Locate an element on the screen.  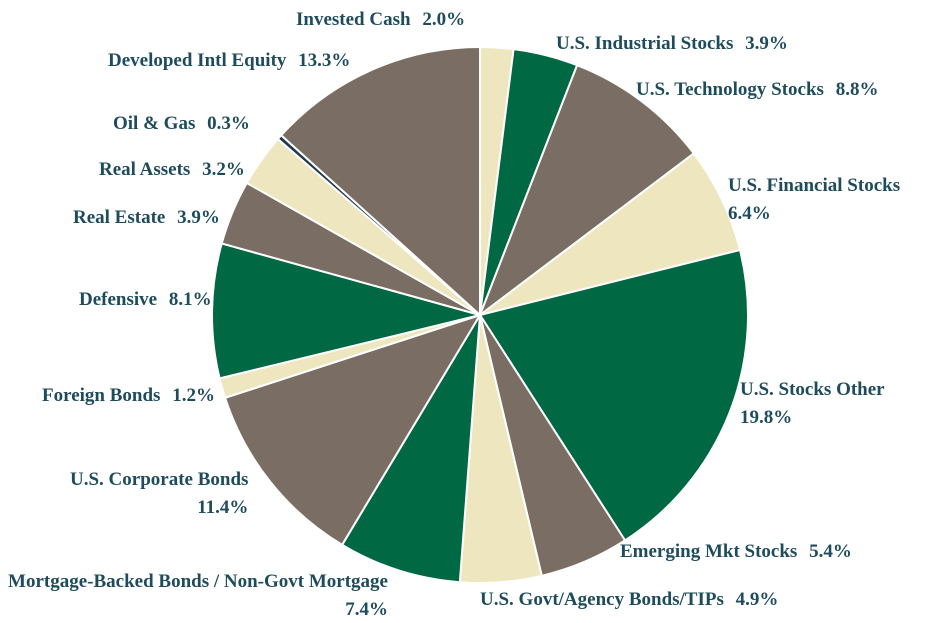
category-label: Developed Intl Equity is located at coordinates (197, 60).